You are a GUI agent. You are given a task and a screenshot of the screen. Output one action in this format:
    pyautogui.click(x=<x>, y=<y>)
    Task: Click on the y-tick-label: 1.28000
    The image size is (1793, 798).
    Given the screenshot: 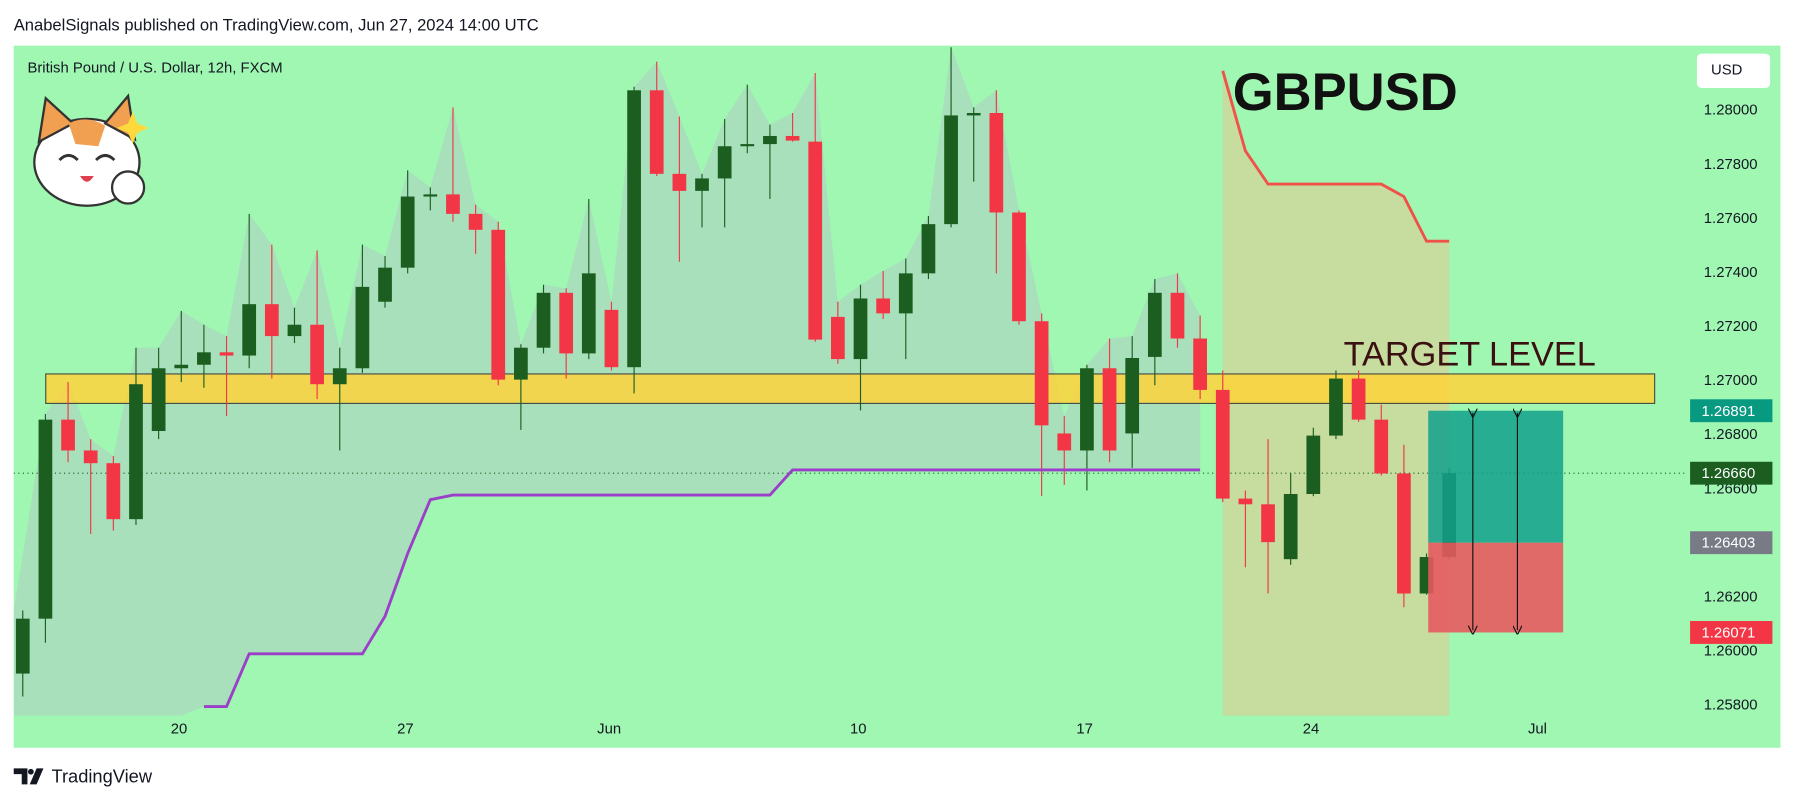 What is the action you would take?
    pyautogui.click(x=1731, y=111)
    